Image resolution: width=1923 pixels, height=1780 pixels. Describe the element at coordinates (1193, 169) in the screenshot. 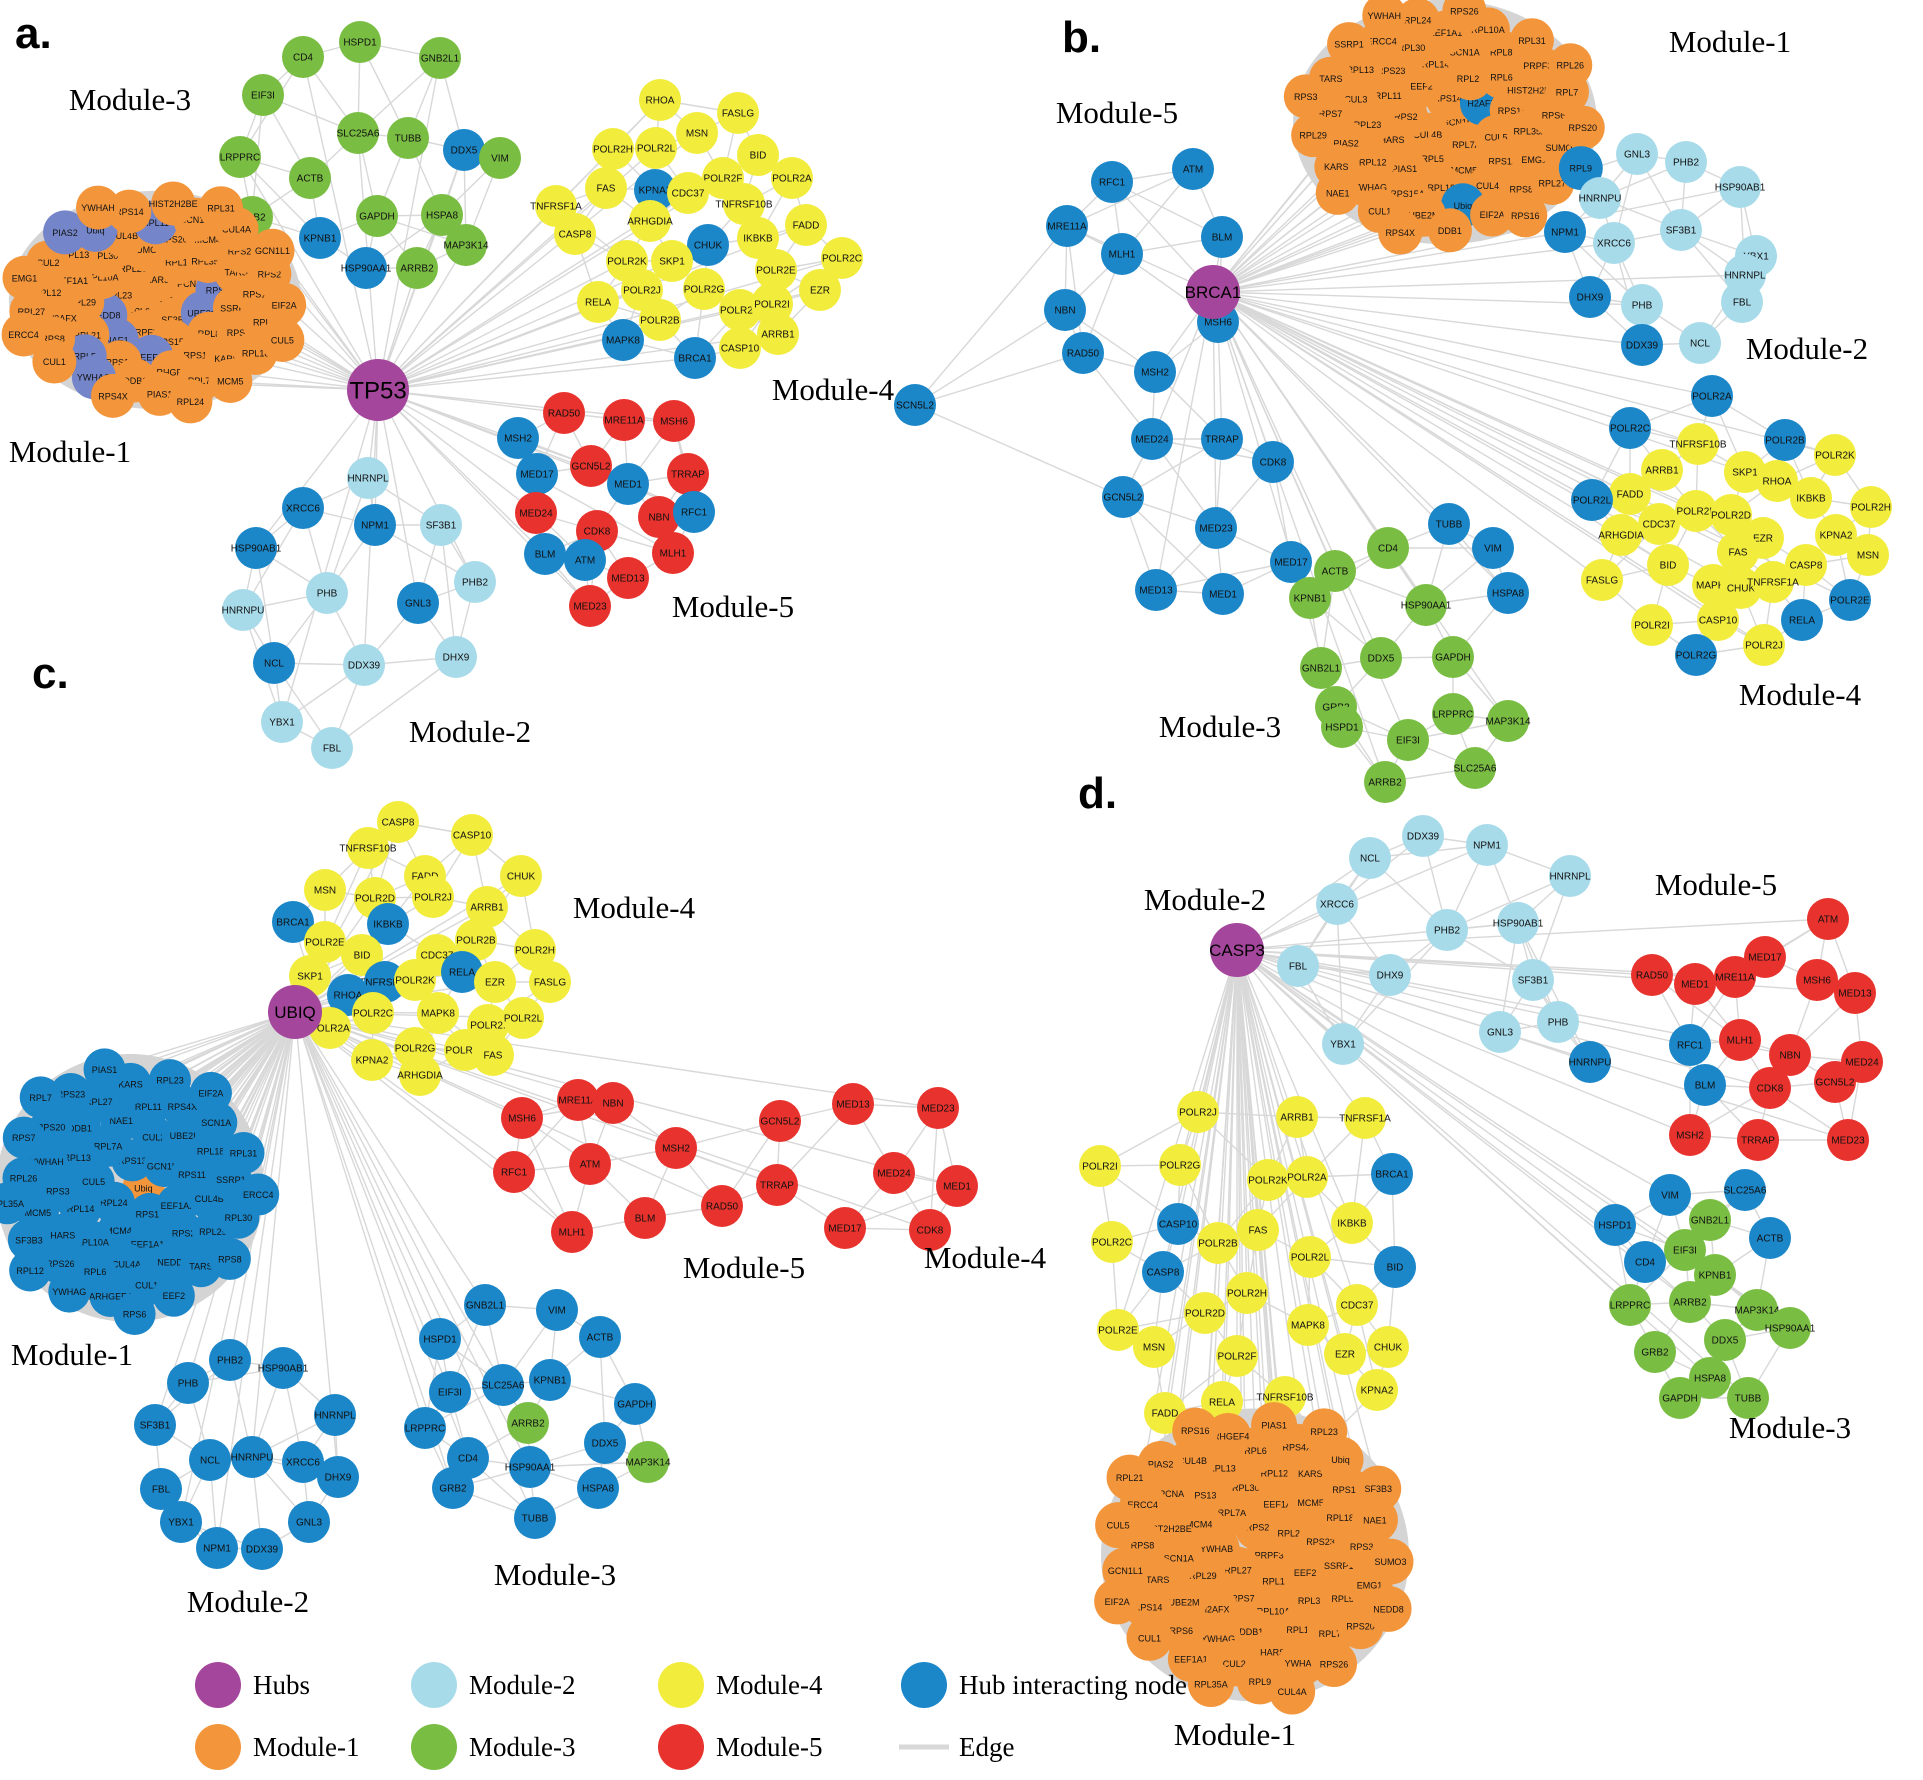

I see `node-ATM` at that location.